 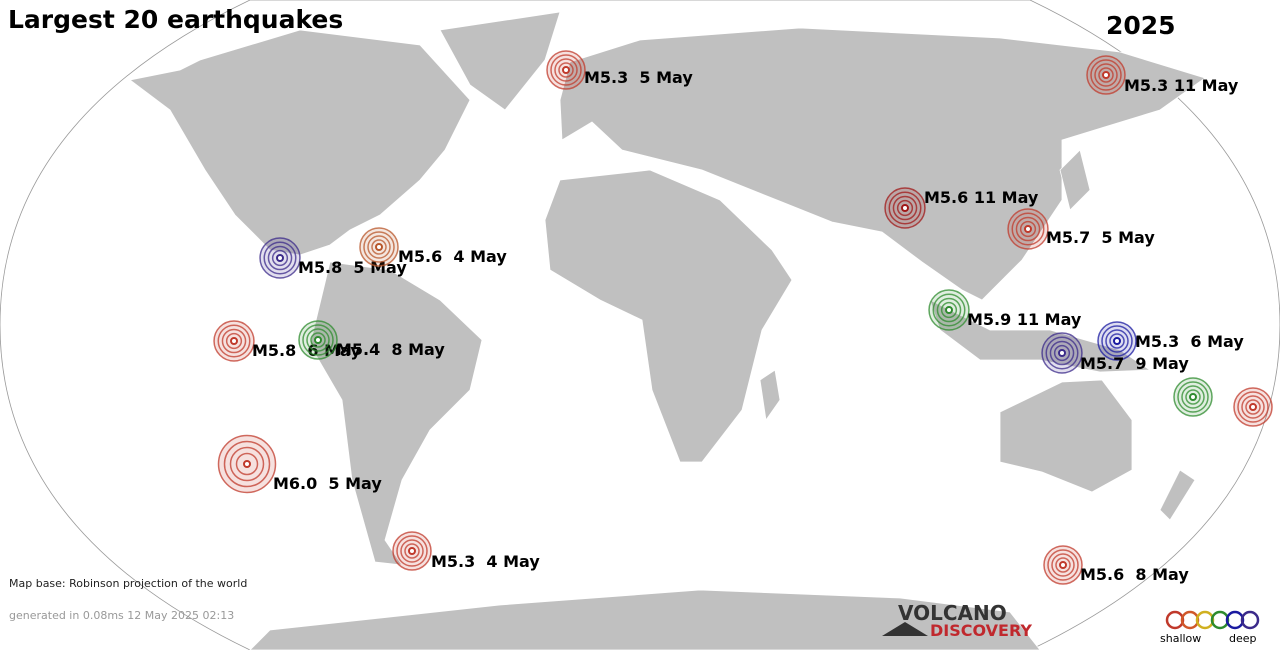 I want to click on logo-icon, so click(x=905, y=629).